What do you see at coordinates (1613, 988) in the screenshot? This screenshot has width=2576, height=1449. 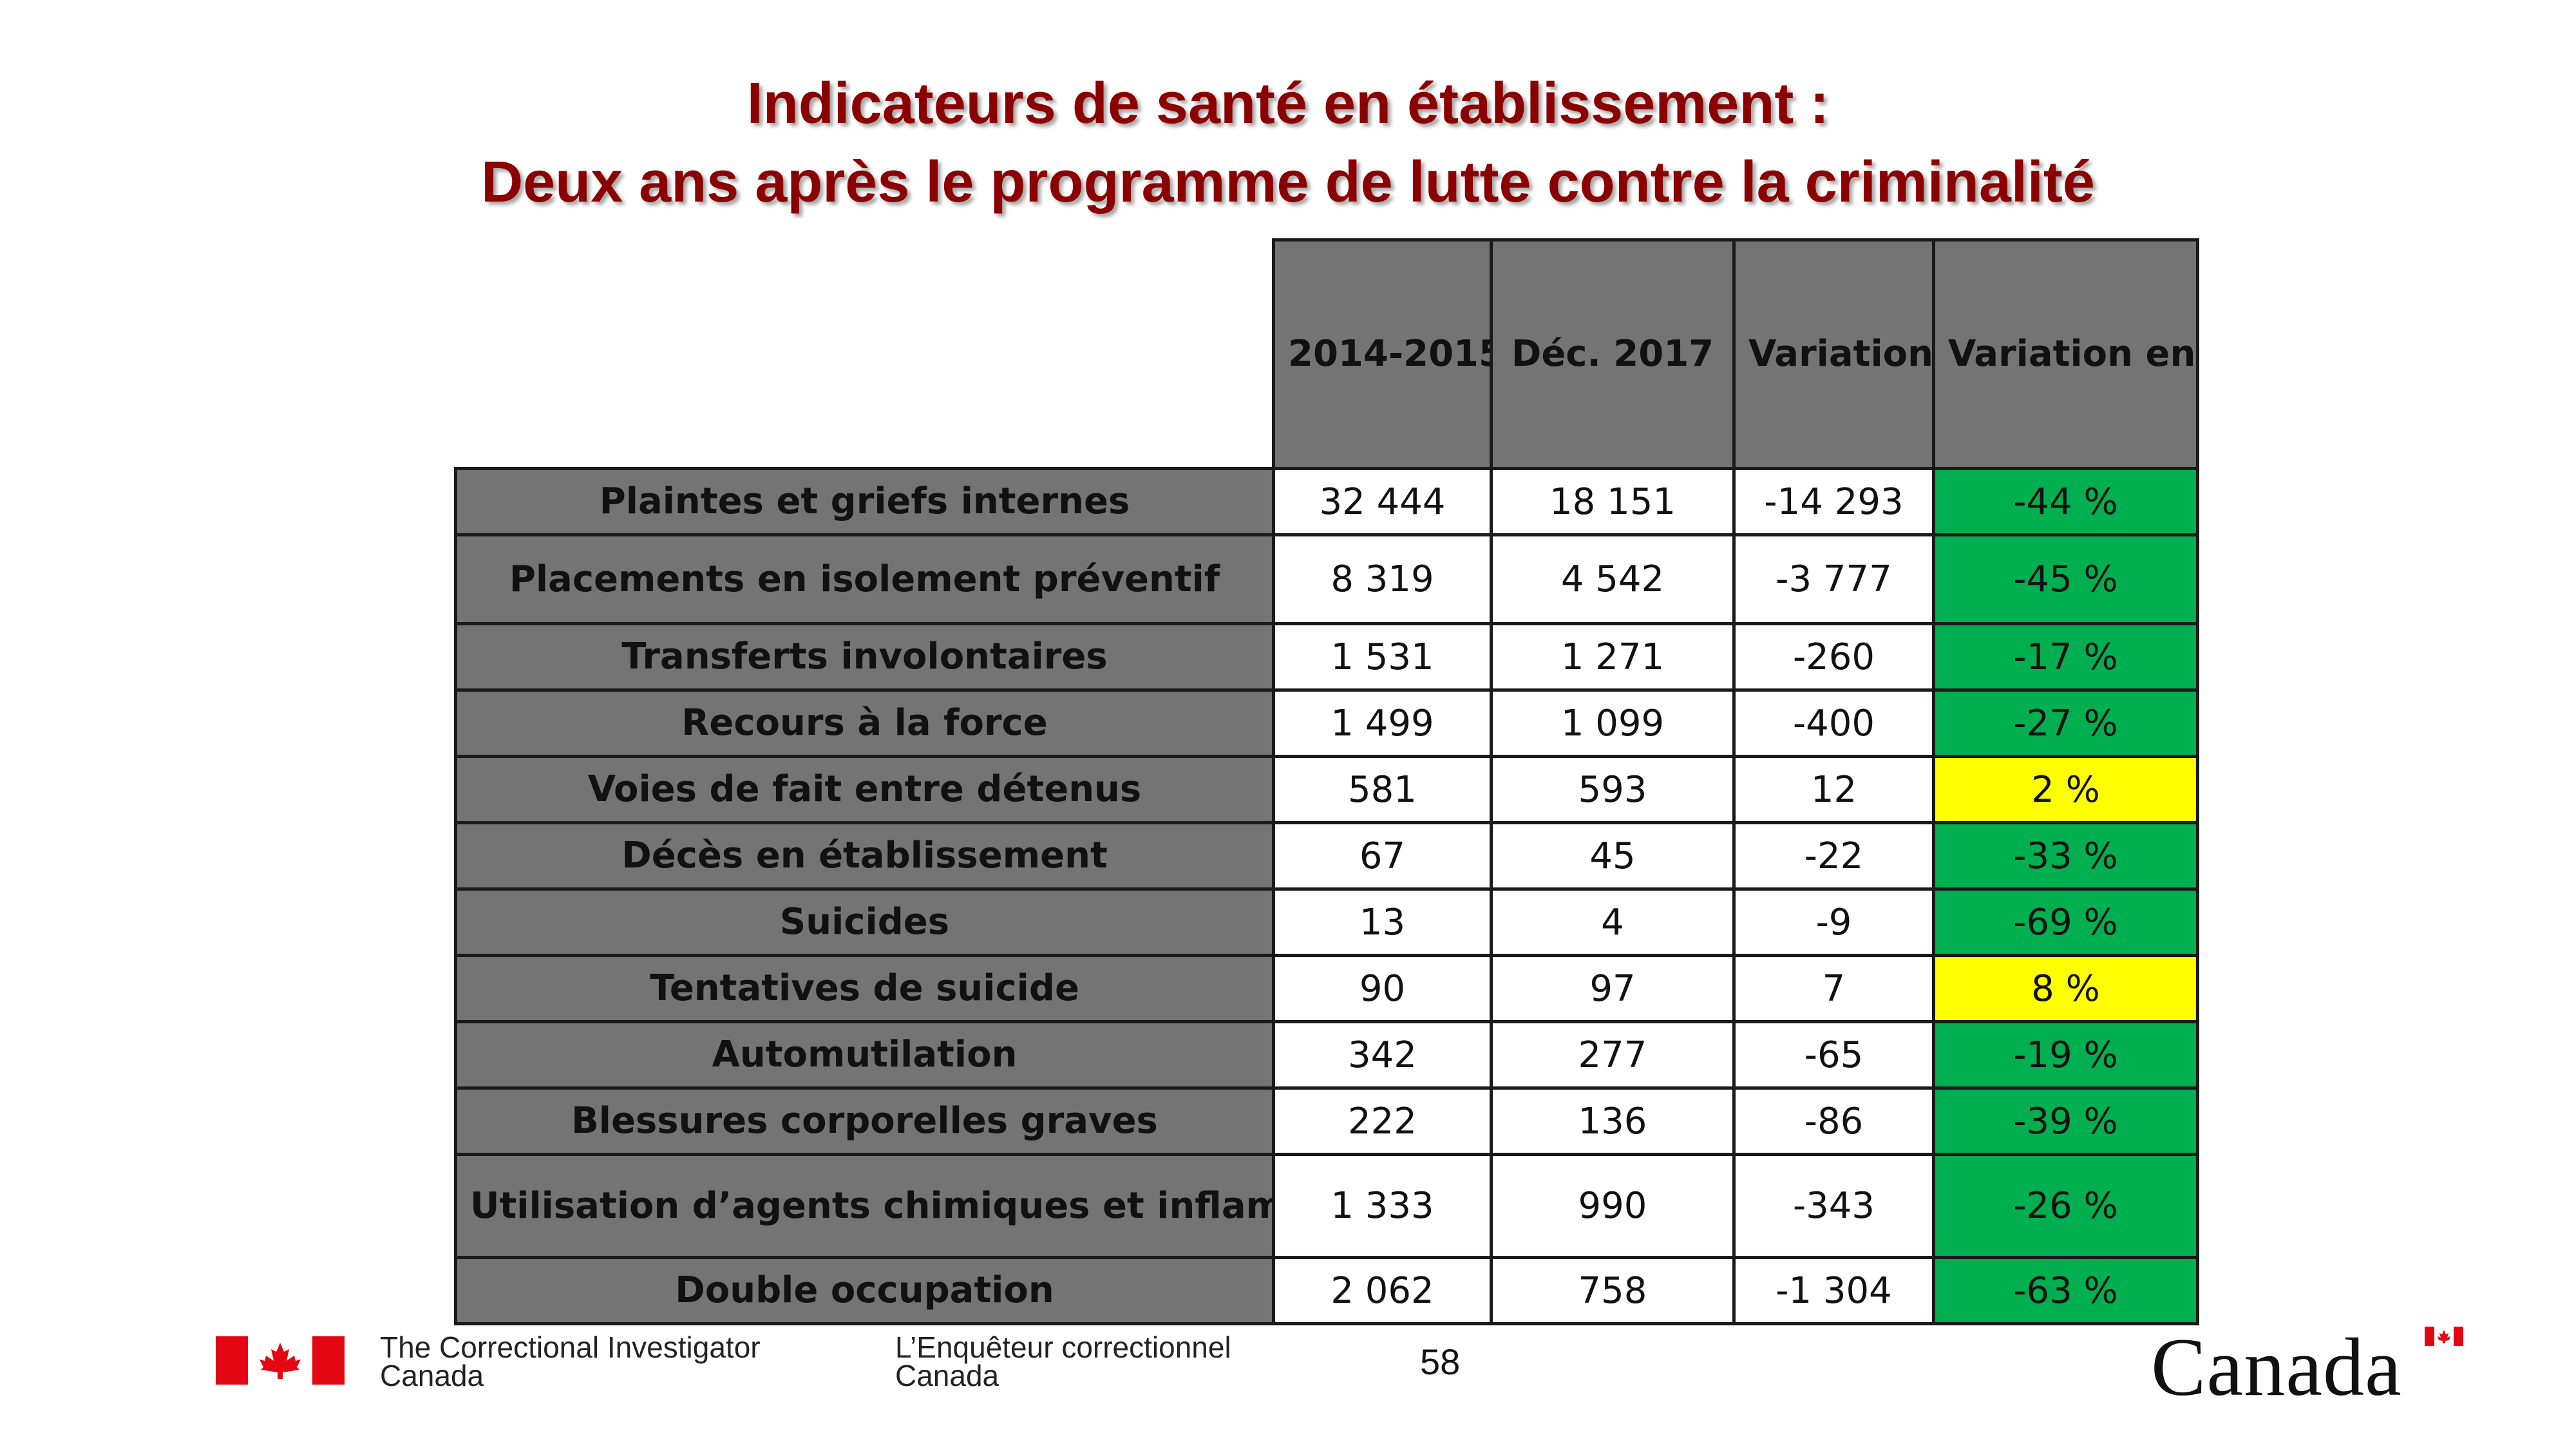 I see `cell-dec-2017: 97` at bounding box center [1613, 988].